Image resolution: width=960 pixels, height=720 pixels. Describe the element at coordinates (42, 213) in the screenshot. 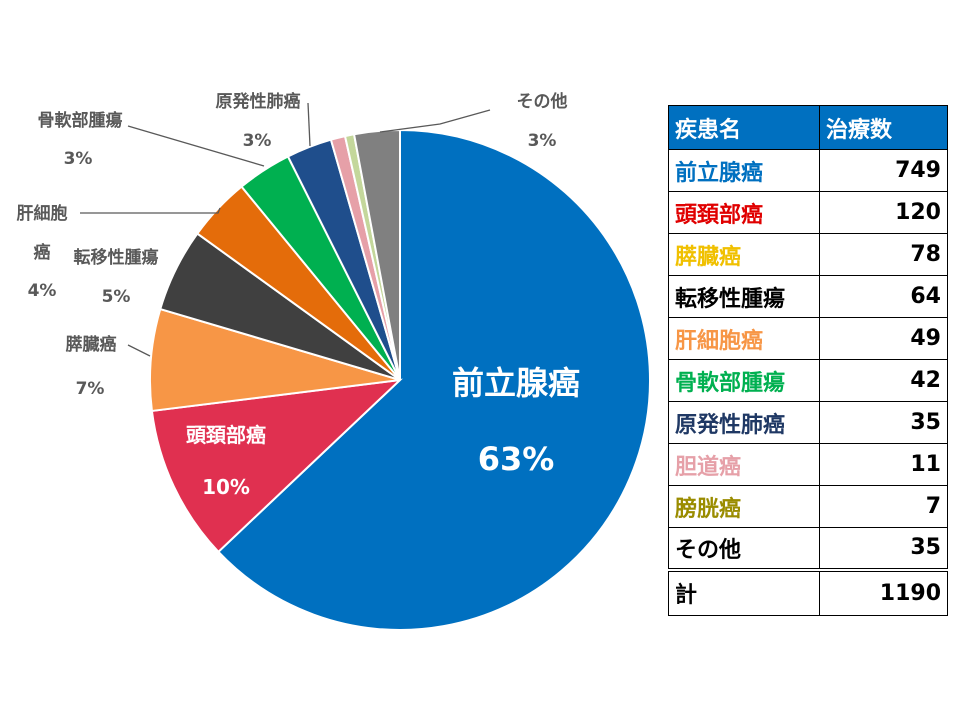

I see `slice-label-liver-line1: 肝細胞` at that location.